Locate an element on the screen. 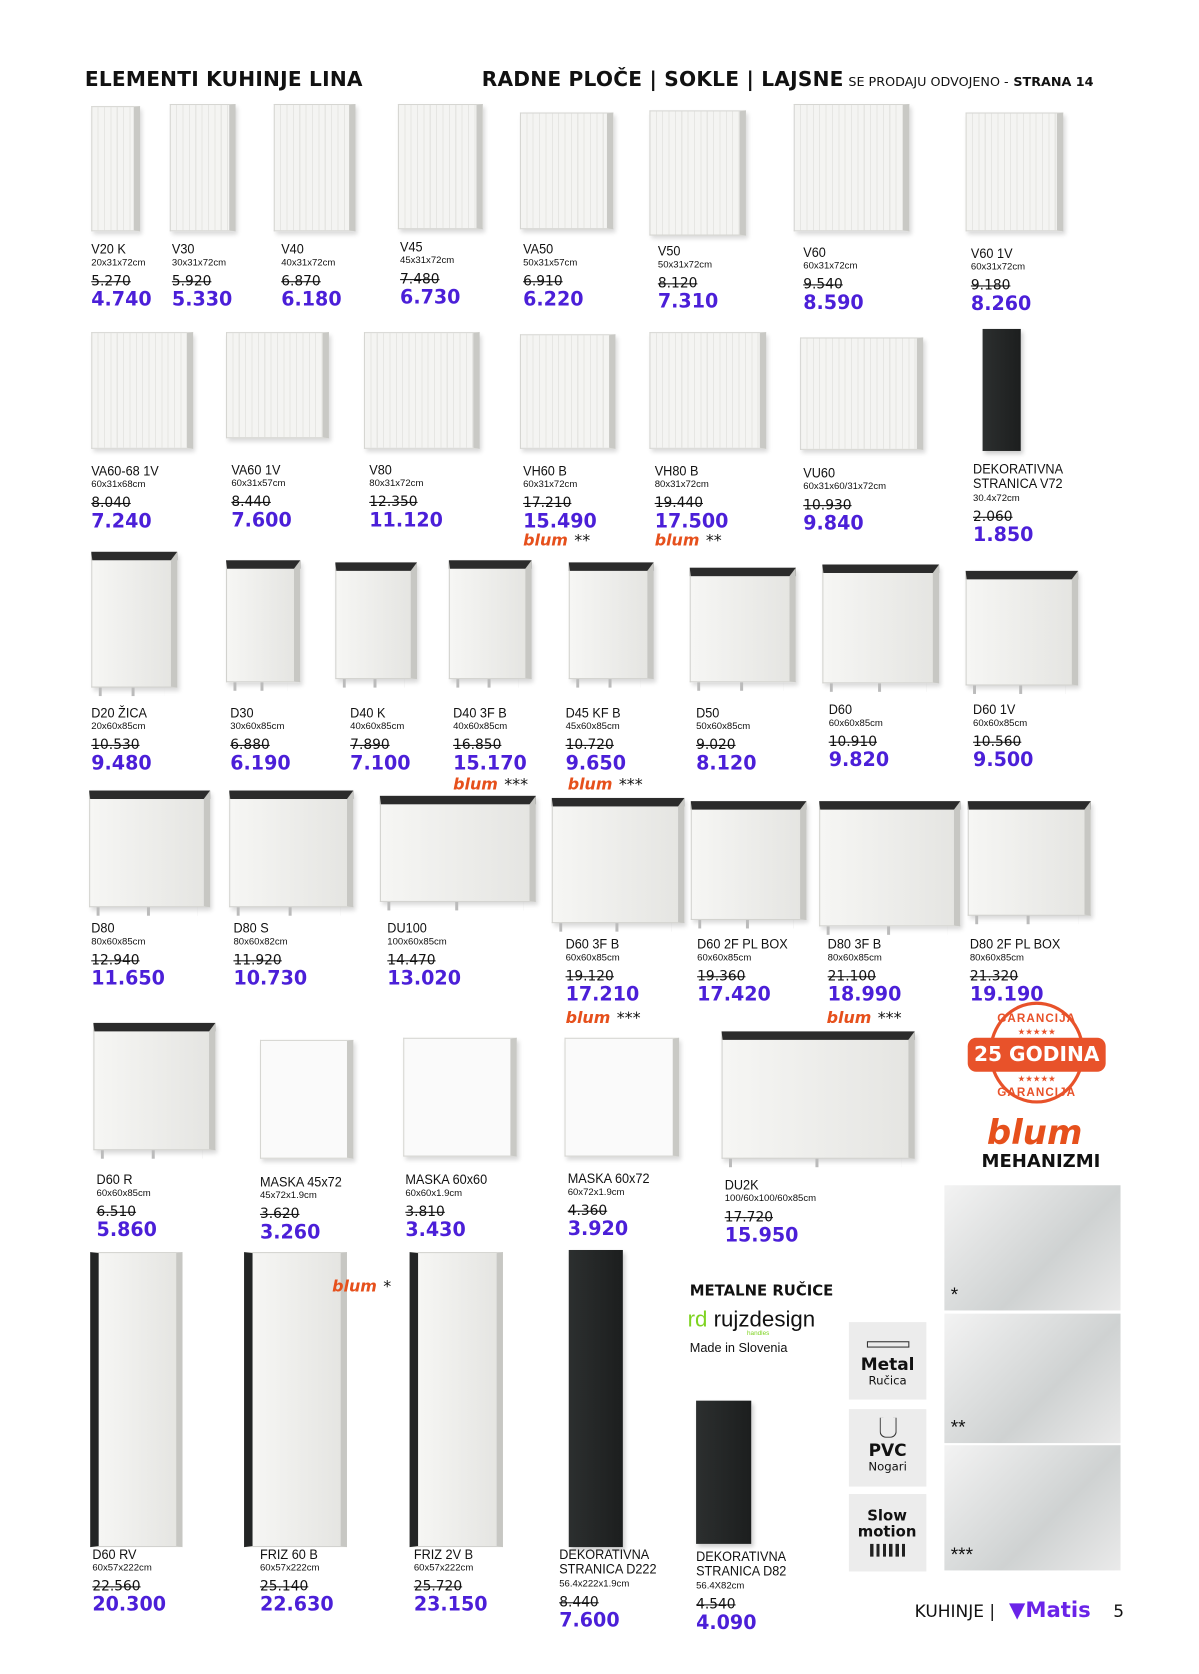 The height and width of the screenshot is (1674, 1199). product-name: D30 is located at coordinates (242, 712).